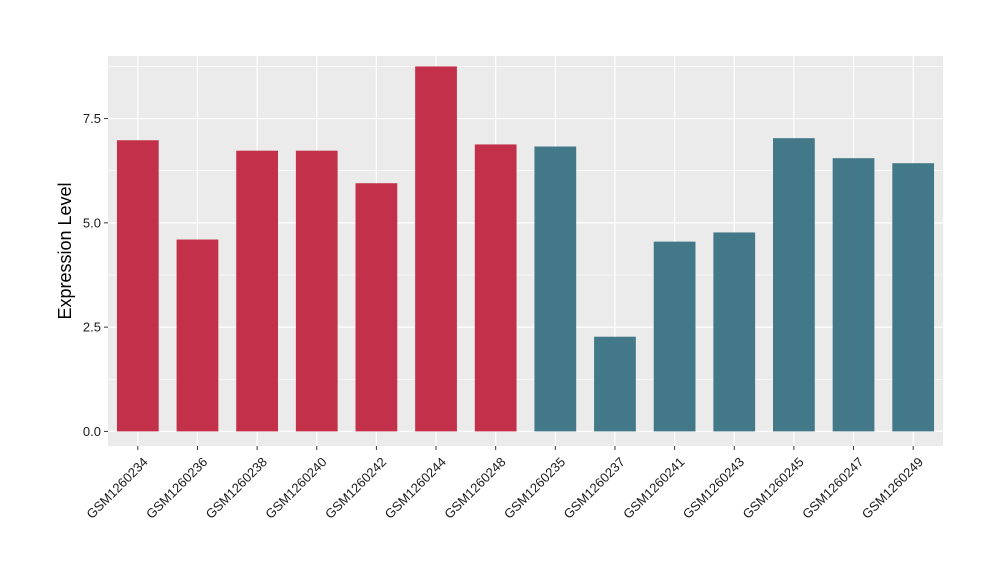 The width and height of the screenshot is (1000, 580). What do you see at coordinates (436, 249) in the screenshot?
I see `bar-GSM1260244` at bounding box center [436, 249].